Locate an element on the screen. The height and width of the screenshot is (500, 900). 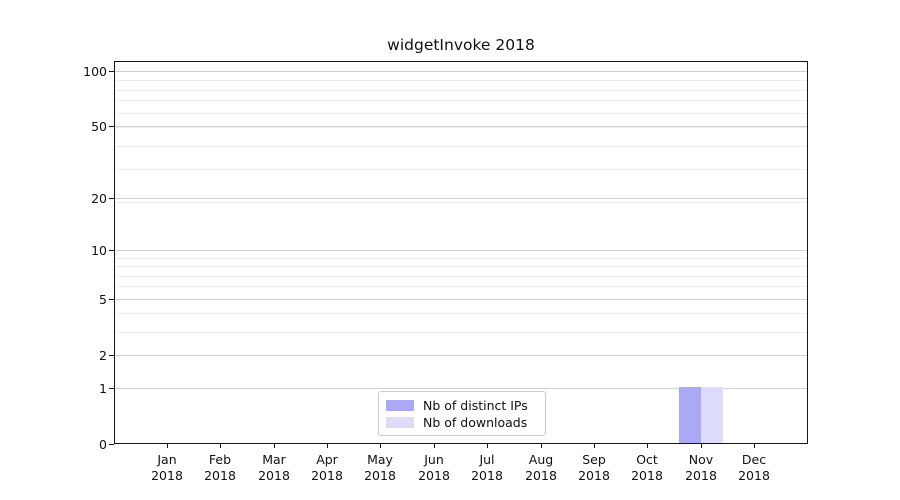
x-tick-label: Jul 2018 is located at coordinates (487, 468).